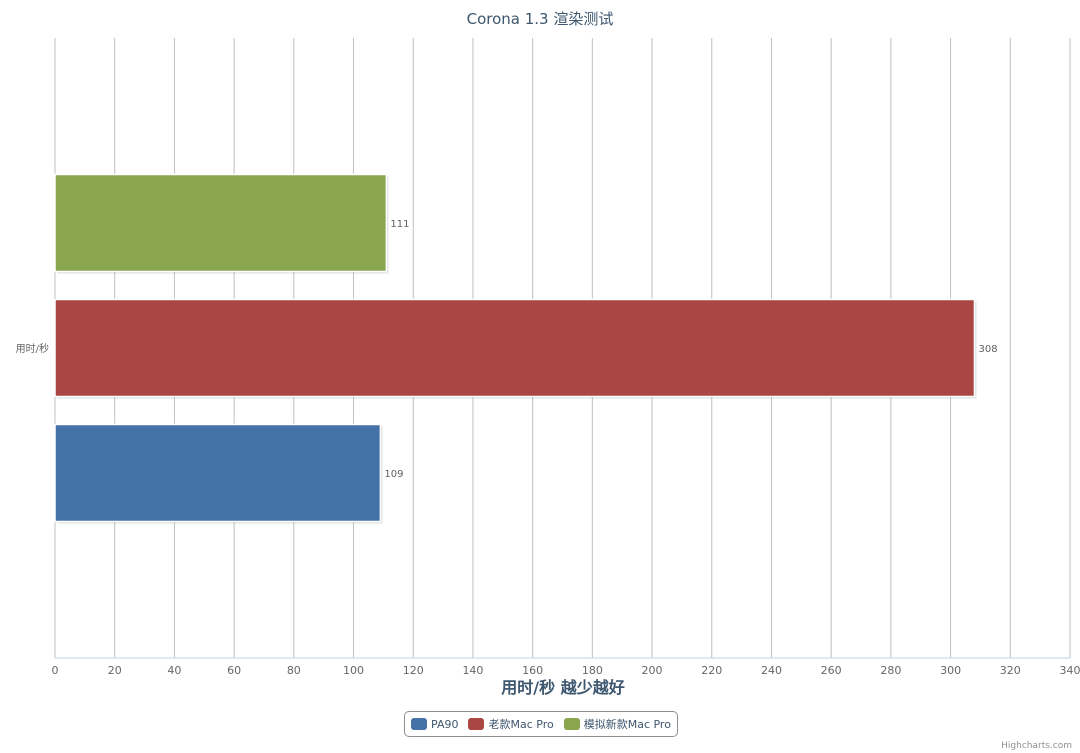 The height and width of the screenshot is (753, 1080). What do you see at coordinates (399, 224) in the screenshot?
I see `data-label-2: 111` at bounding box center [399, 224].